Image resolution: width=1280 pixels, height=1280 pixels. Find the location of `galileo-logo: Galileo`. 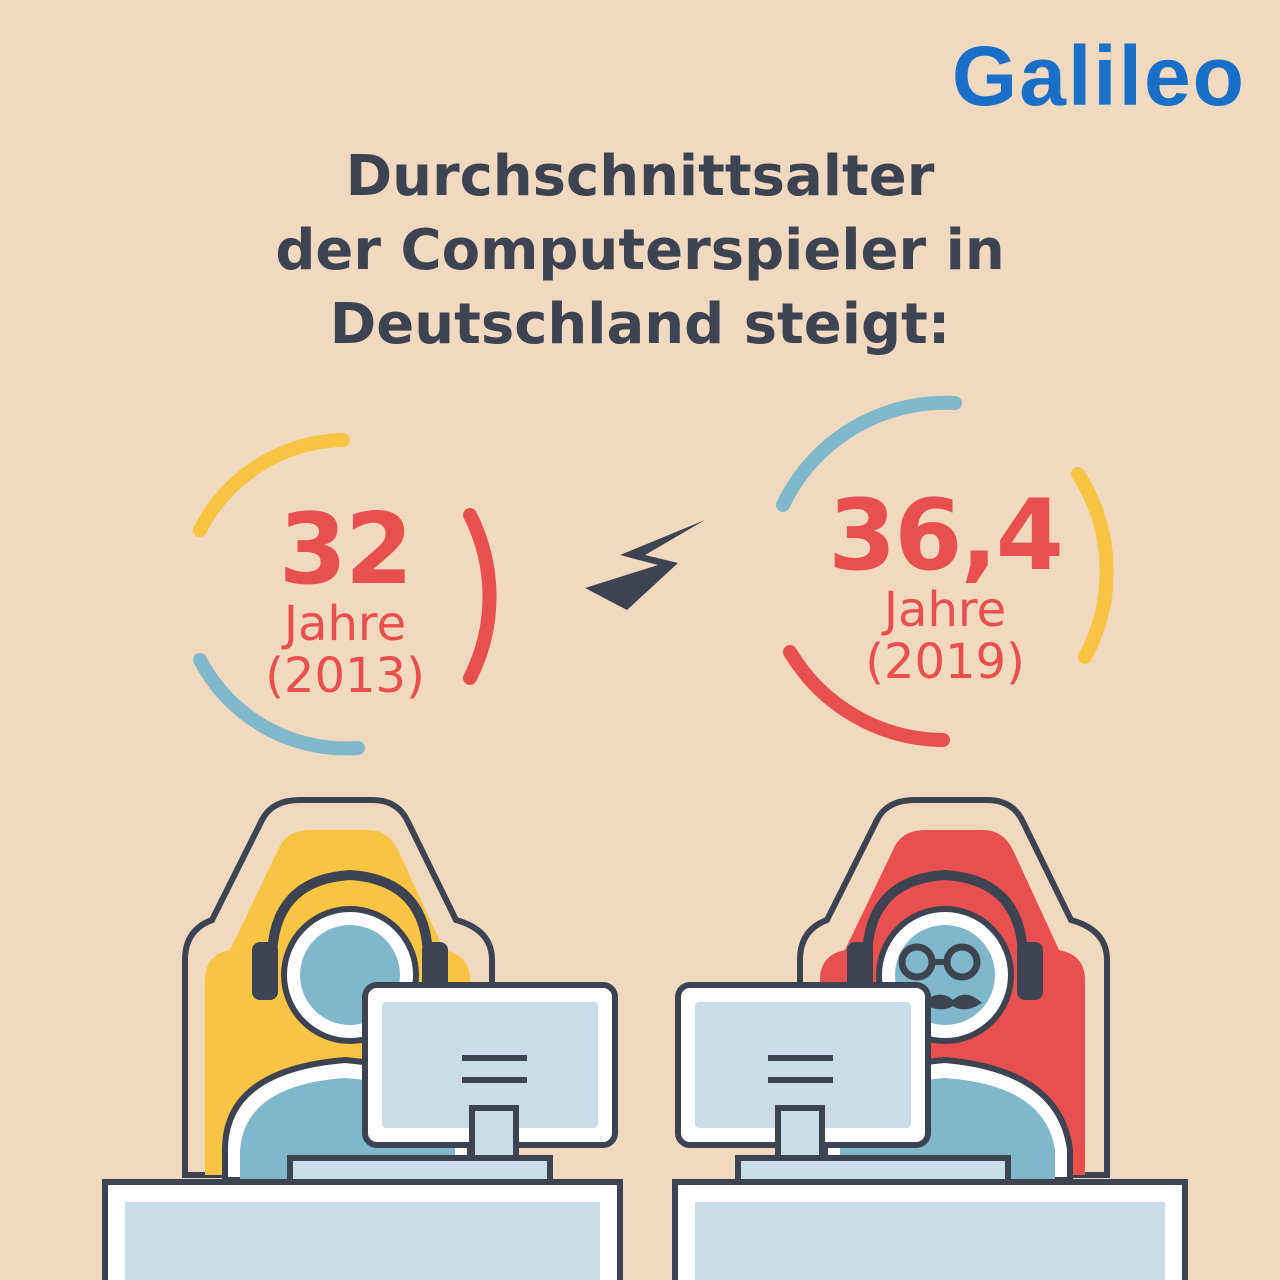

galileo-logo: Galileo is located at coordinates (1098, 76).